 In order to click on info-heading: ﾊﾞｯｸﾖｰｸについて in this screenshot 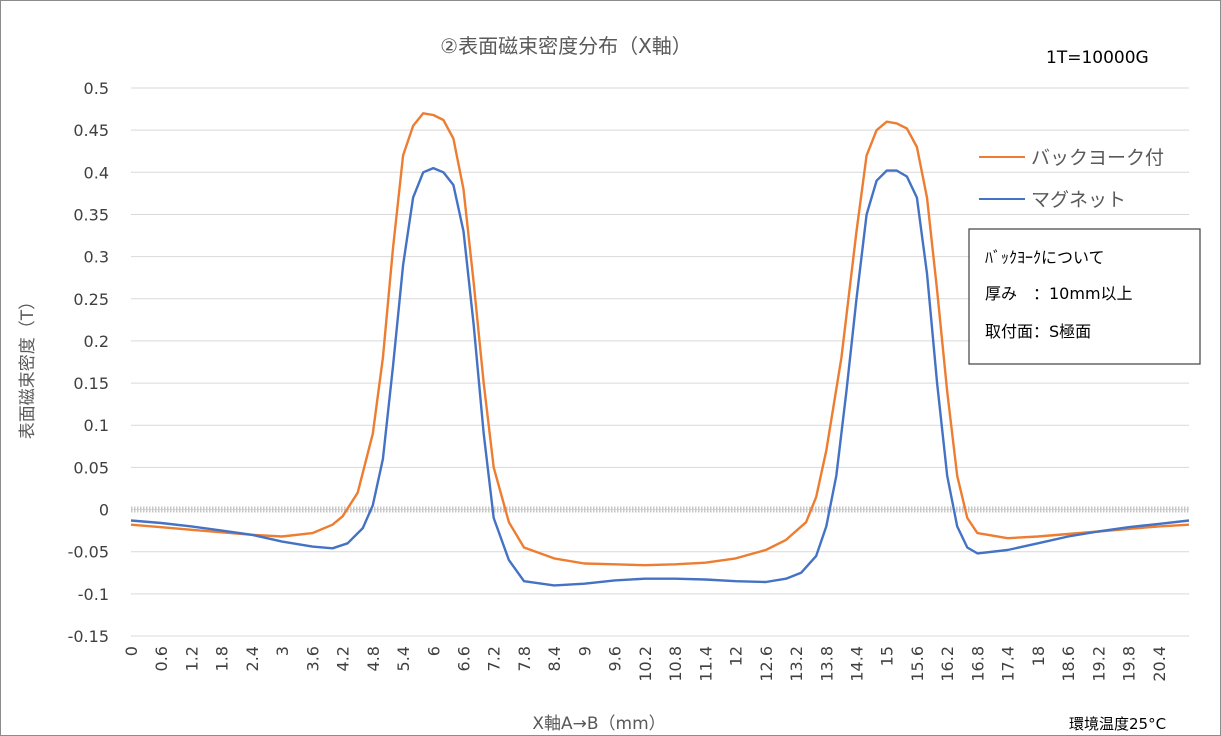, I will do `click(1045, 257)`.